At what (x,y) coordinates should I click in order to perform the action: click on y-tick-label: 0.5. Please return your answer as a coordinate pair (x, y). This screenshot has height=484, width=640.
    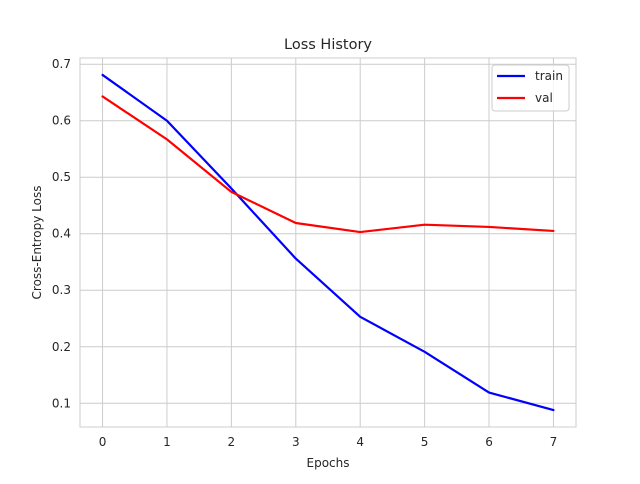
    Looking at the image, I should click on (61, 177).